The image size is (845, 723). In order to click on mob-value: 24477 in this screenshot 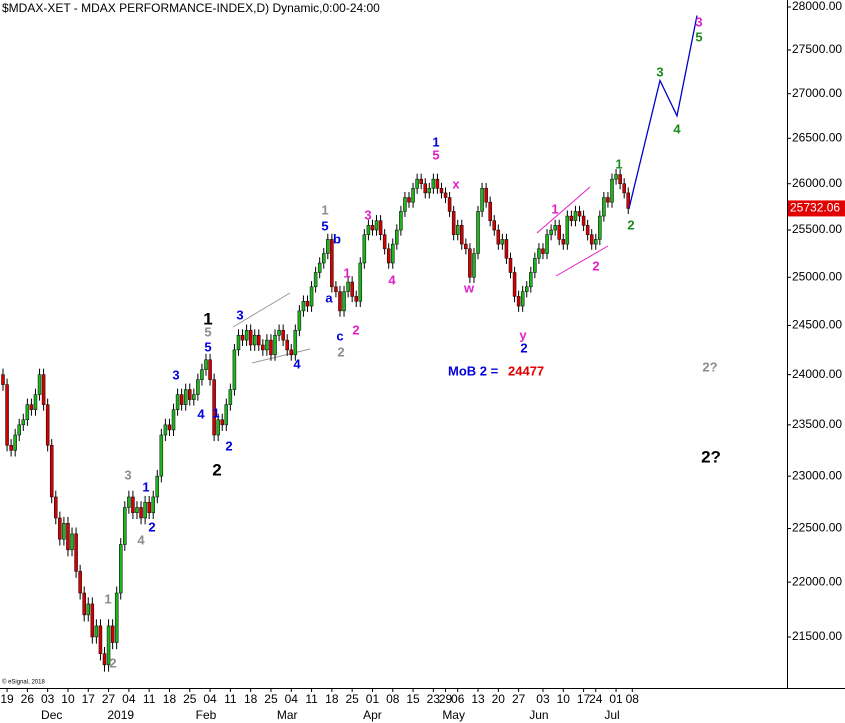, I will do `click(526, 370)`.